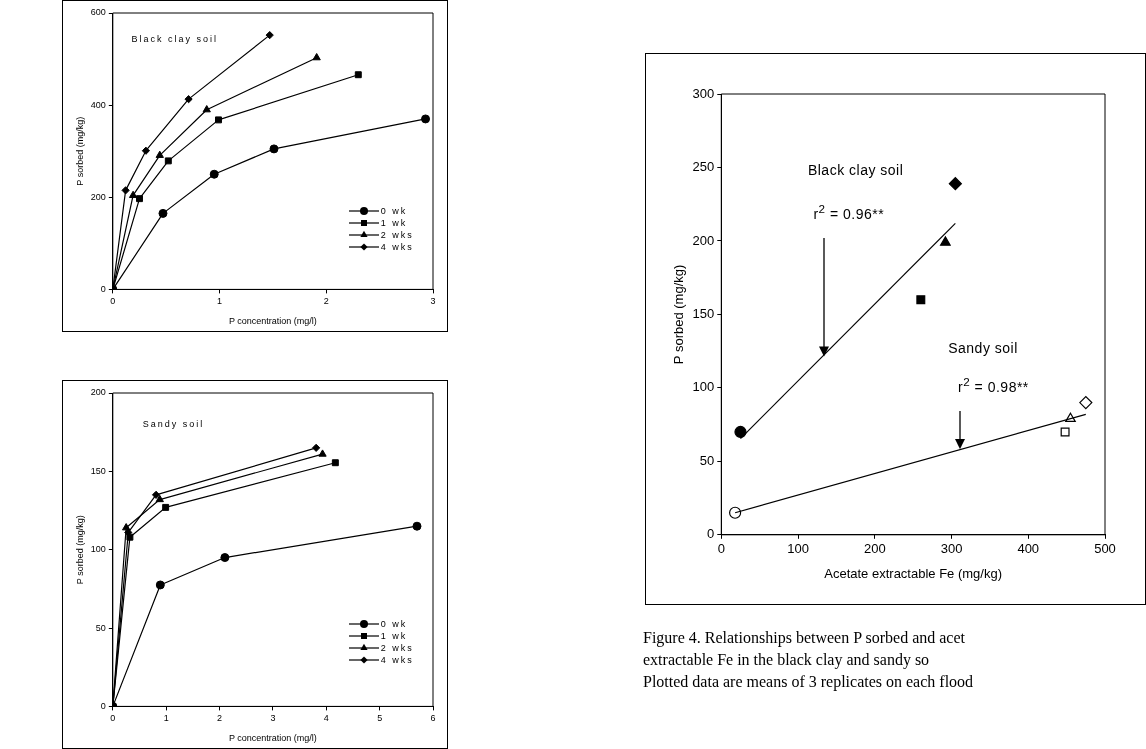 This screenshot has width=1146, height=749. Describe the element at coordinates (951, 549) in the screenshot. I see `x-tick-label: 300` at that location.